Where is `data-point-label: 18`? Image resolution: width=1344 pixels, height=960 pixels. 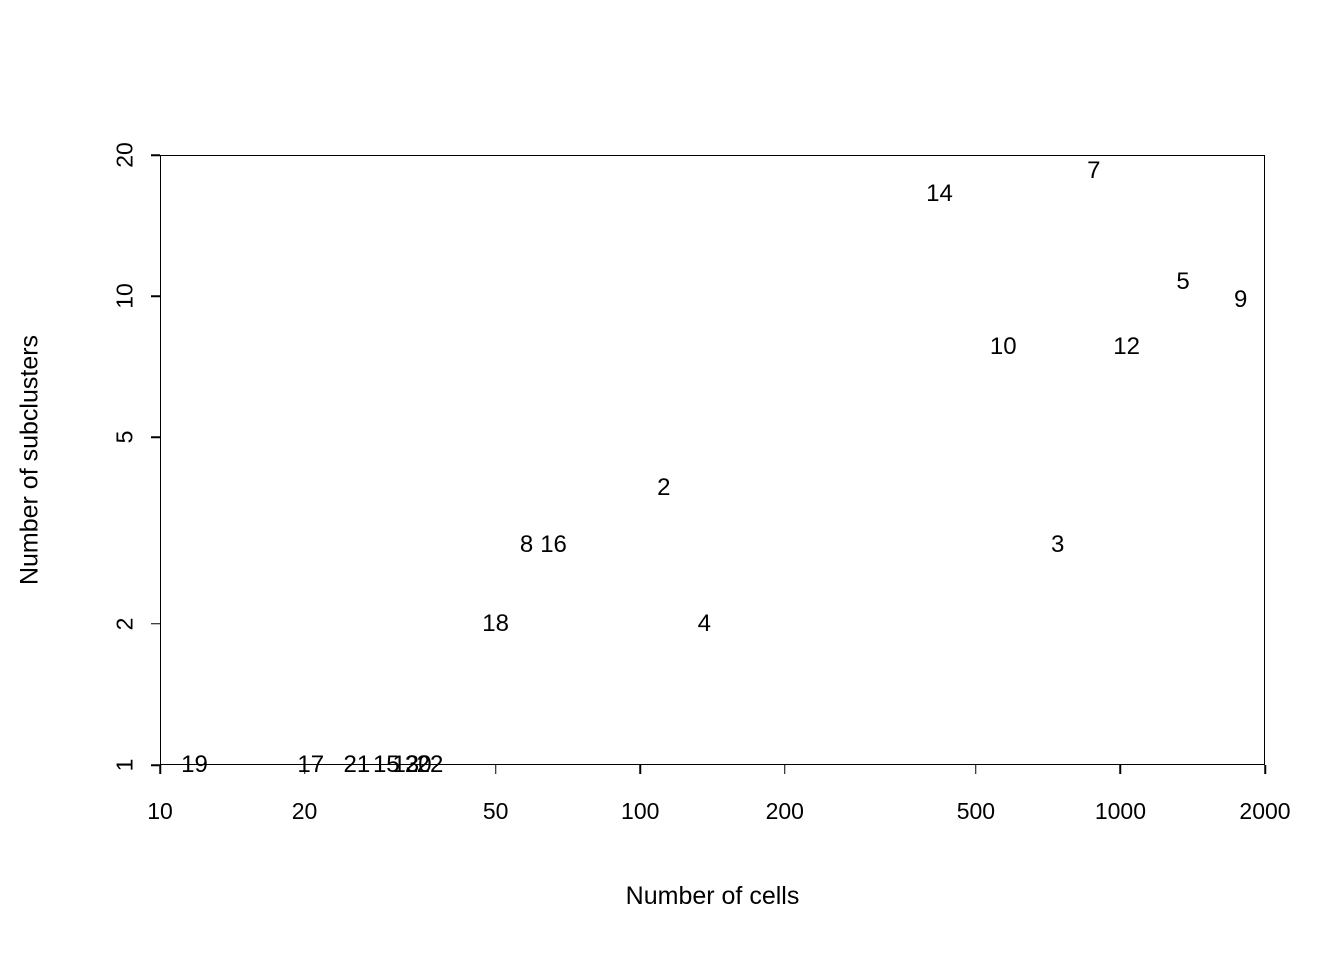
data-point-label: 18 is located at coordinates (496, 623).